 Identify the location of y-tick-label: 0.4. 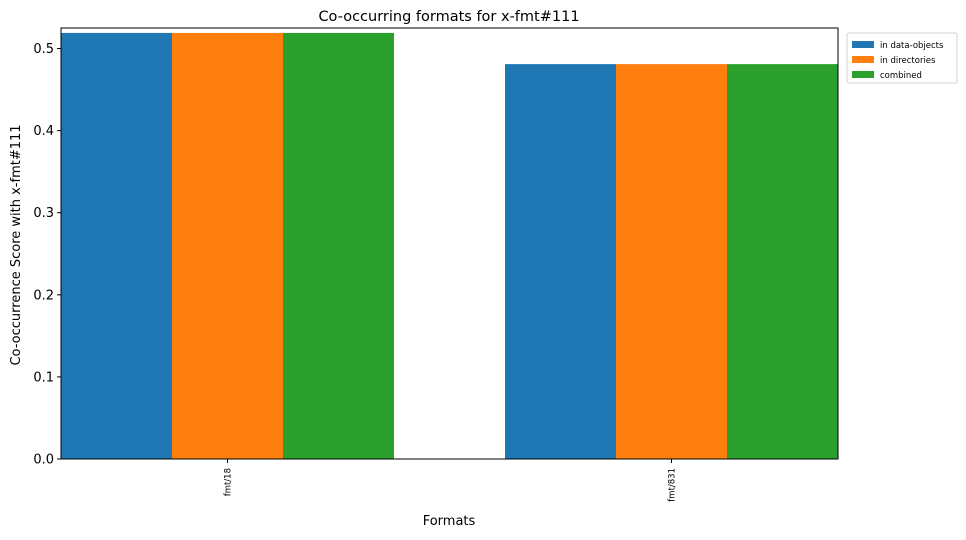
(43, 131).